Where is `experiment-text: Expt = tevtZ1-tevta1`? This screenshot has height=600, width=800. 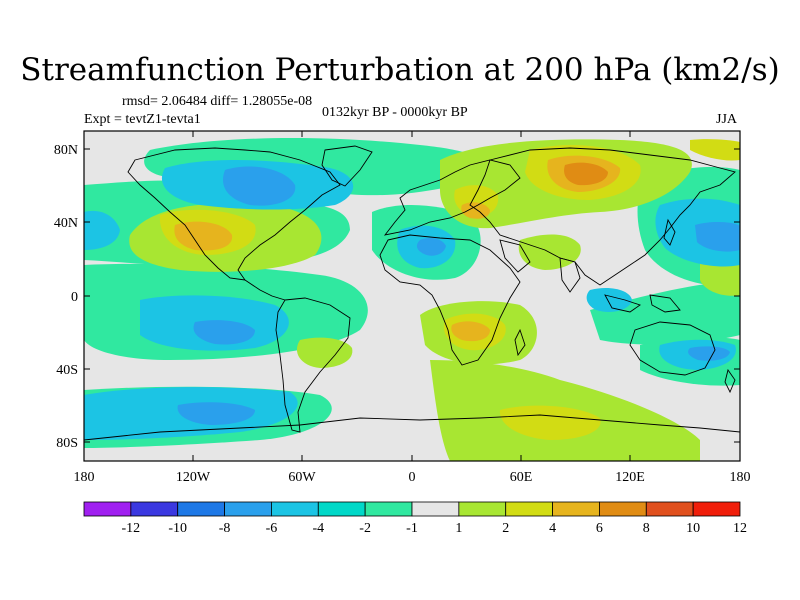
experiment-text: Expt = tevtZ1-tevta1 is located at coordinates (142, 119).